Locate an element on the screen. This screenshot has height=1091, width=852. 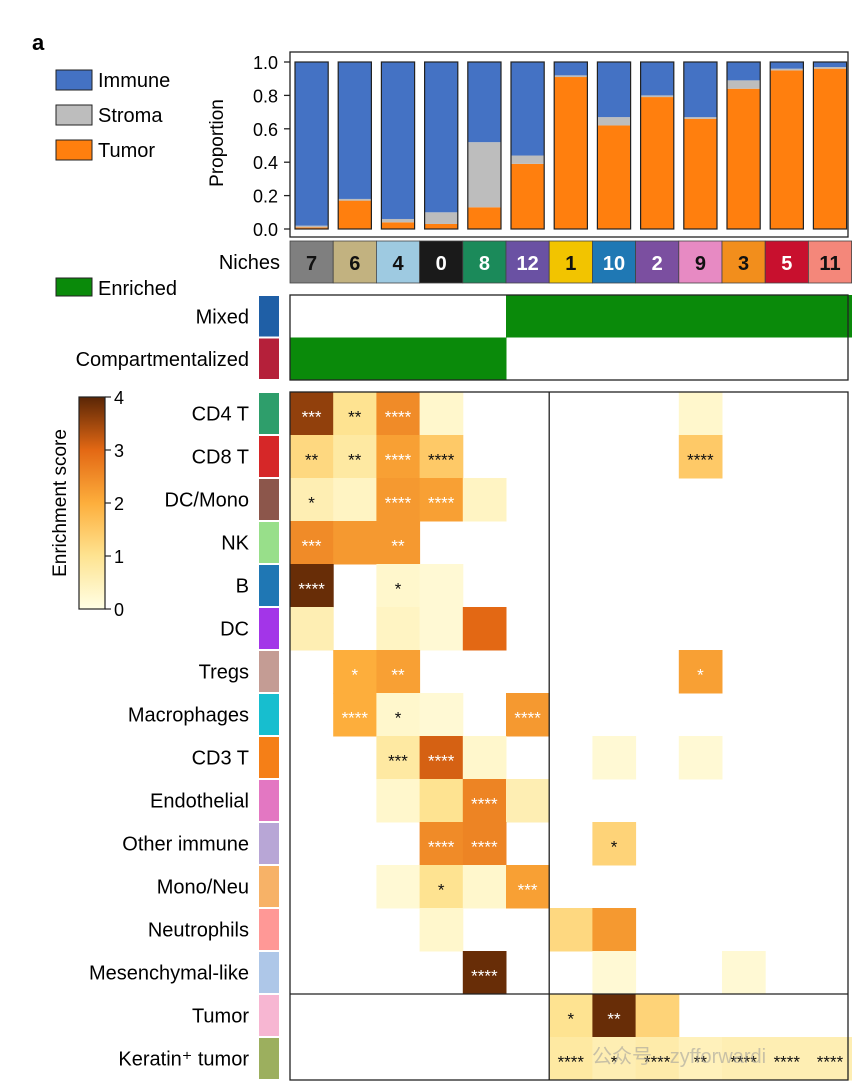
colorbar-tick-label: 4 is located at coordinates (119, 398).